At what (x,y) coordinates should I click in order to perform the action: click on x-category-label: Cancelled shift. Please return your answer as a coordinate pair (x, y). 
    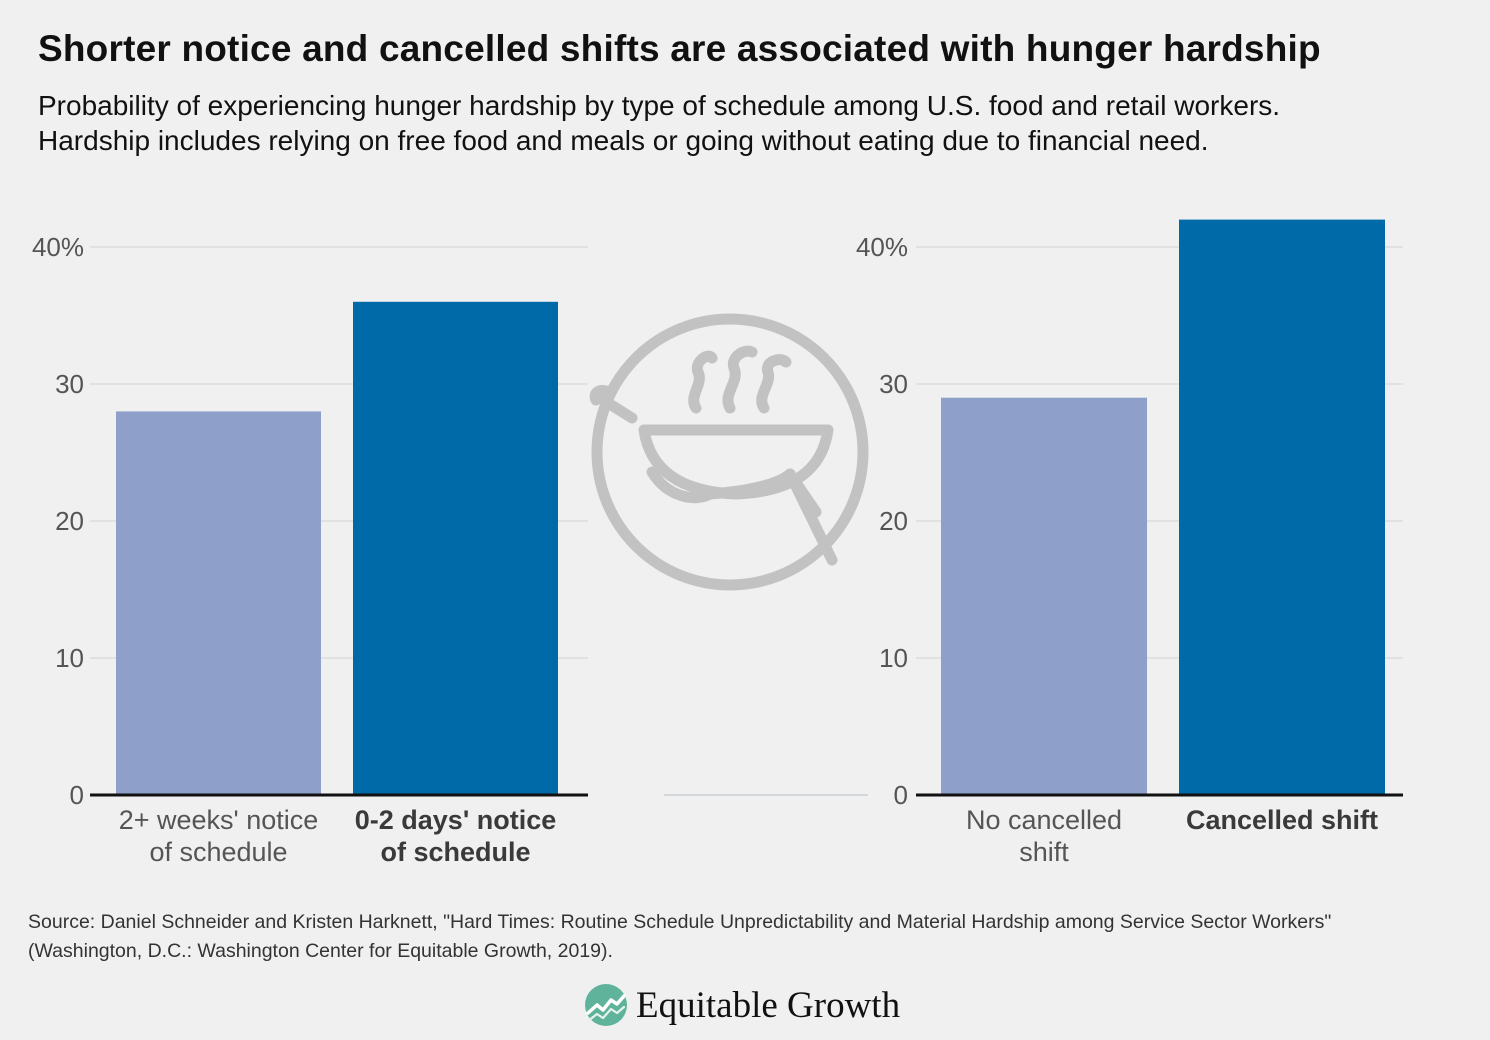
    Looking at the image, I should click on (1282, 820).